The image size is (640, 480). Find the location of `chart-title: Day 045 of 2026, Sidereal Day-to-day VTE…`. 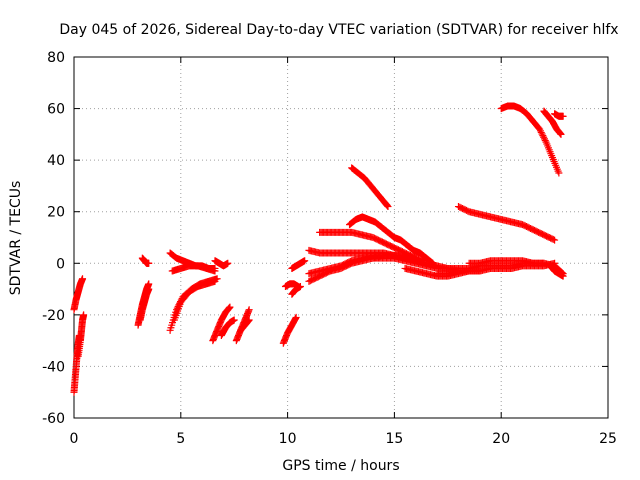

chart-title: Day 045 of 2026, Sidereal Day-to-day VTE… is located at coordinates (338, 30).